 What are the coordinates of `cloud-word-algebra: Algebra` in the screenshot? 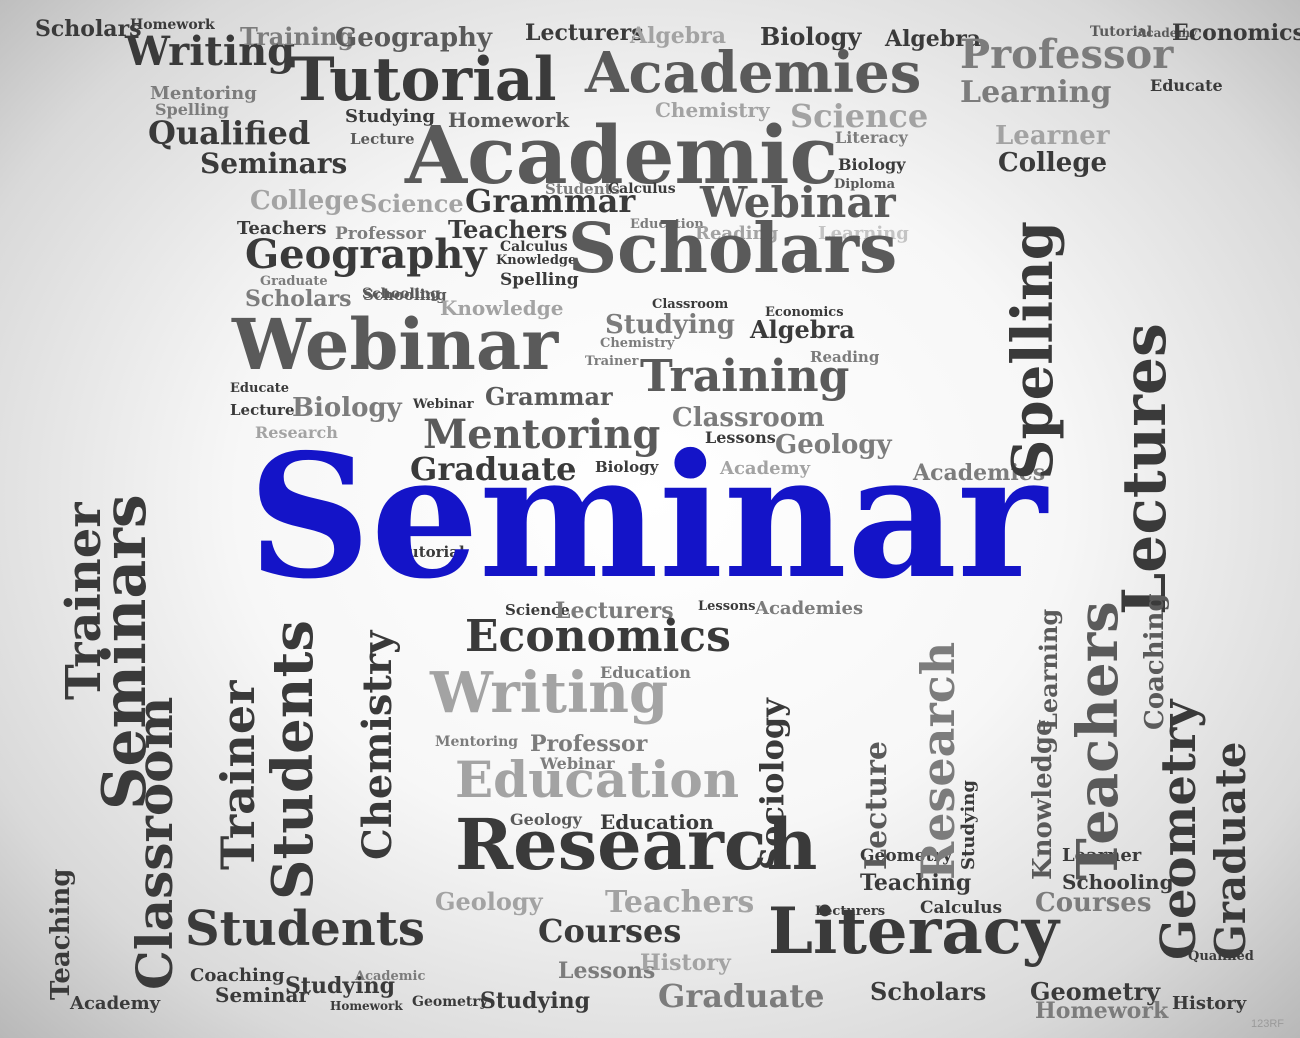 It's located at (933, 39).